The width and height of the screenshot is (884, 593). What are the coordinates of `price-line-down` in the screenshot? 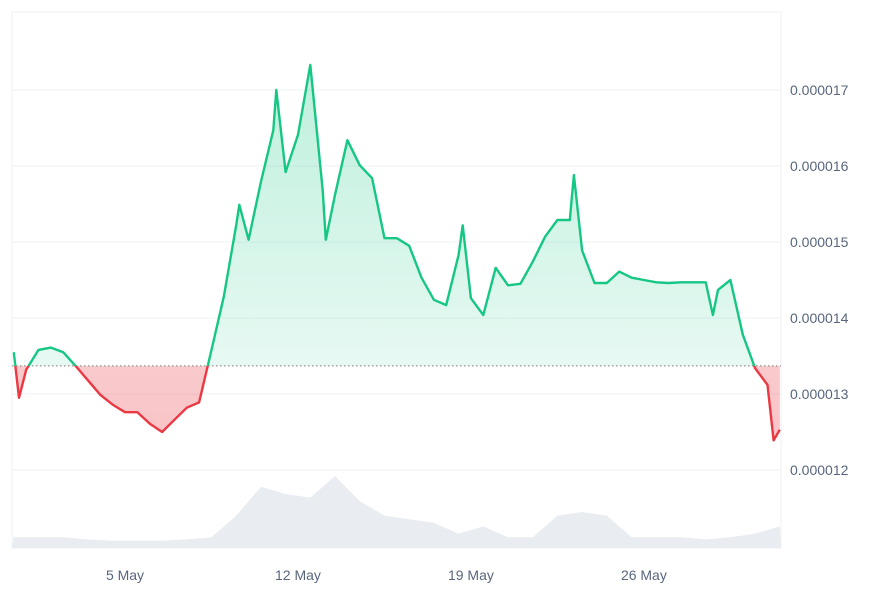 It's located at (397, 403).